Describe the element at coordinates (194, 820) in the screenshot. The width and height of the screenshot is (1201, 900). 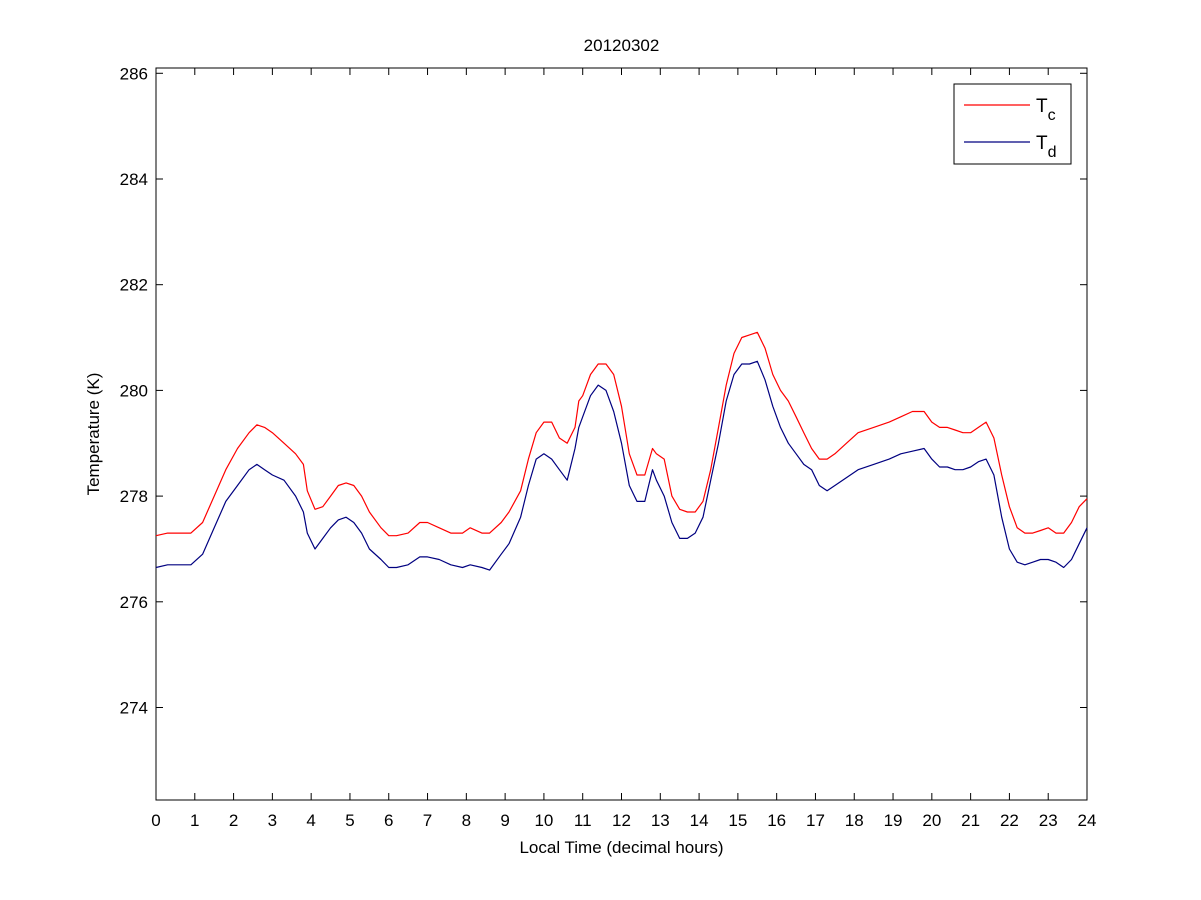
I see `x-tick-label: 1` at that location.